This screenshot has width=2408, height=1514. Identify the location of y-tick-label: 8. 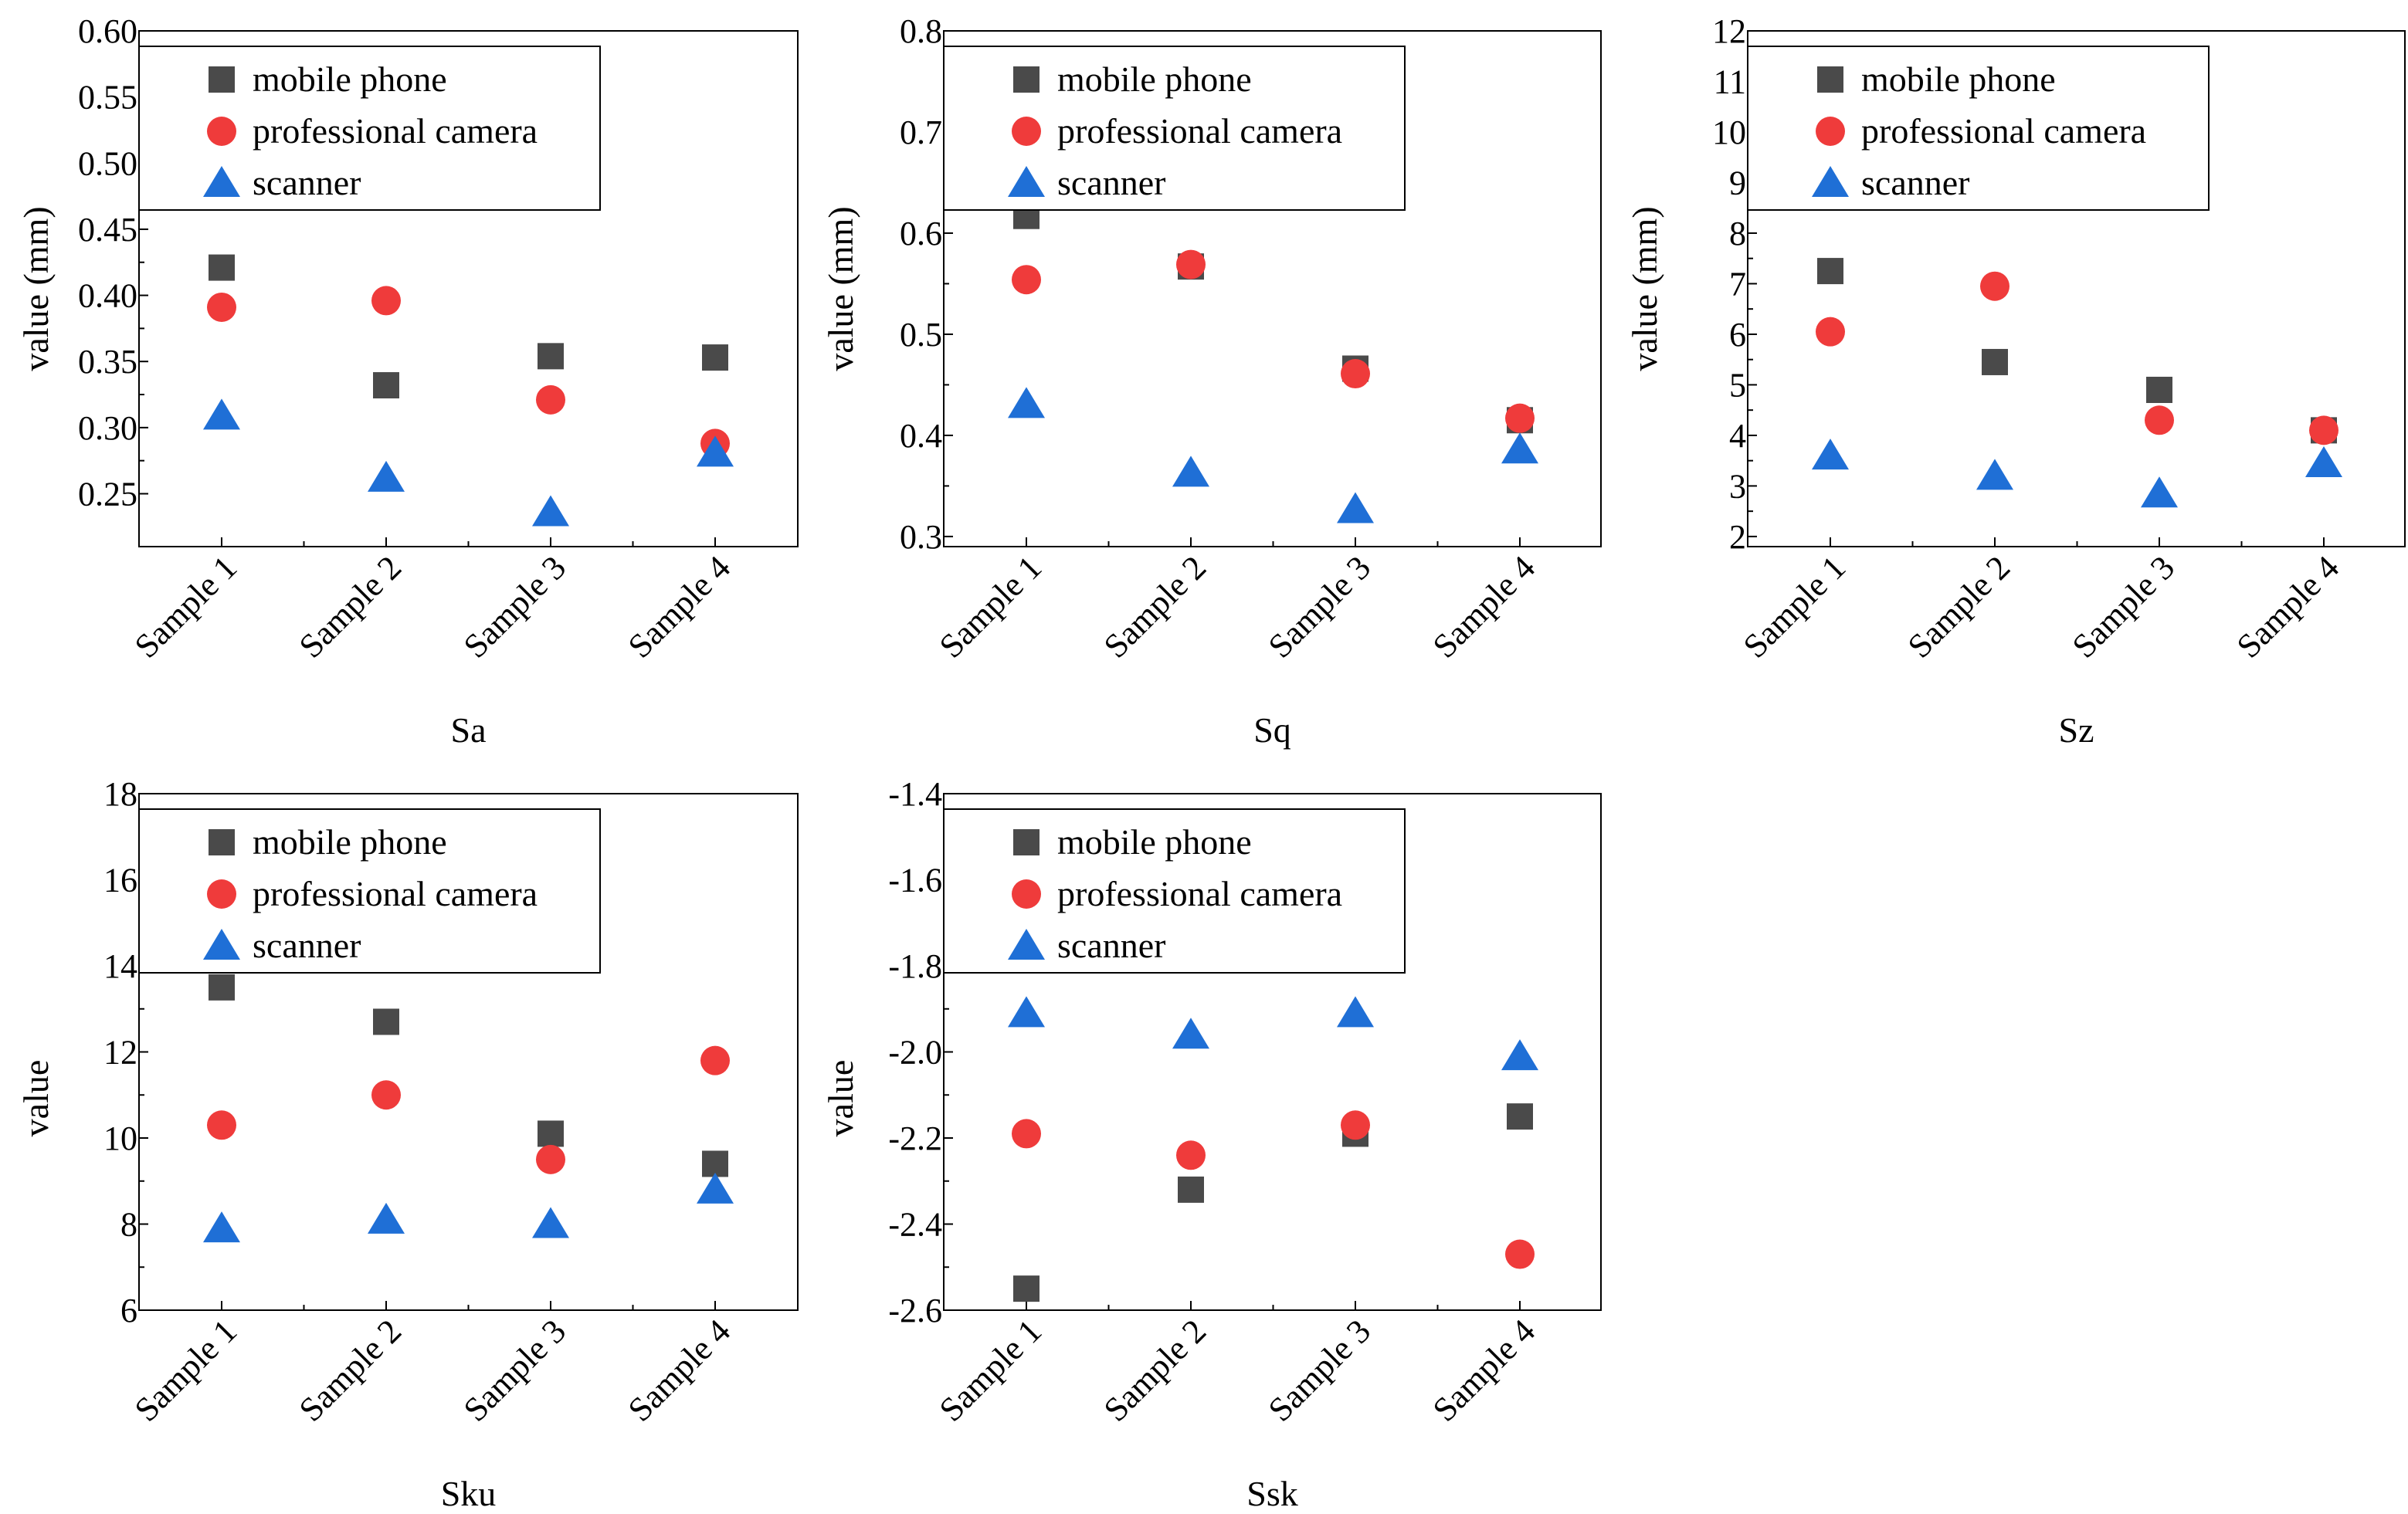
(128, 1225).